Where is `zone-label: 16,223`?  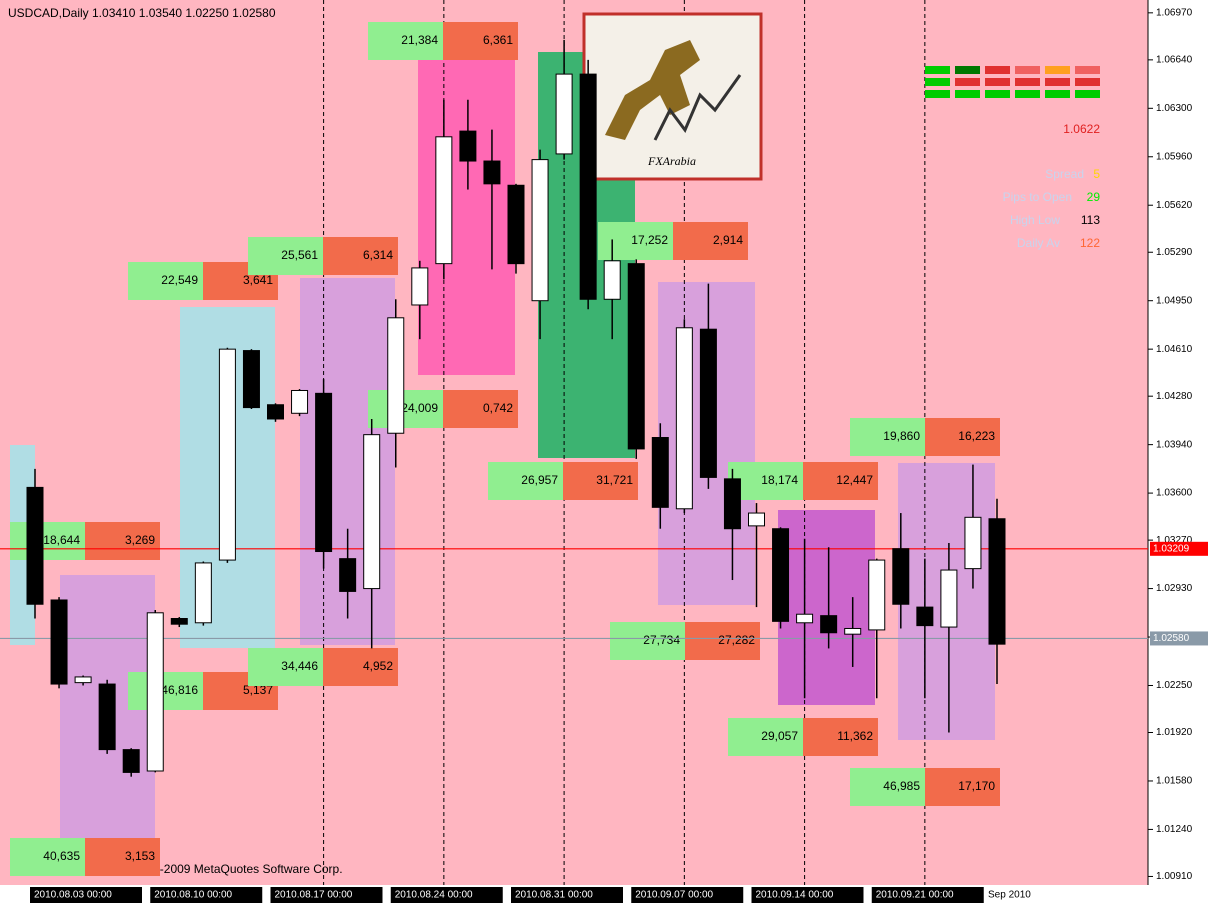
zone-label: 16,223 is located at coordinates (976, 436).